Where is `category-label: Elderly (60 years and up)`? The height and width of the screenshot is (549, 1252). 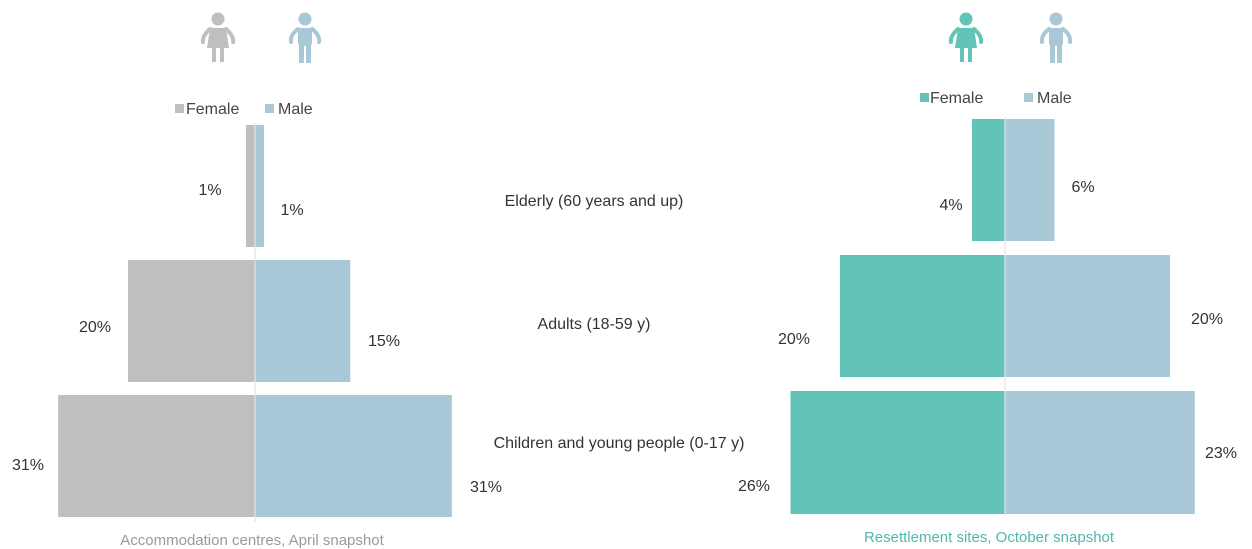
category-label: Elderly (60 years and up) is located at coordinates (594, 201).